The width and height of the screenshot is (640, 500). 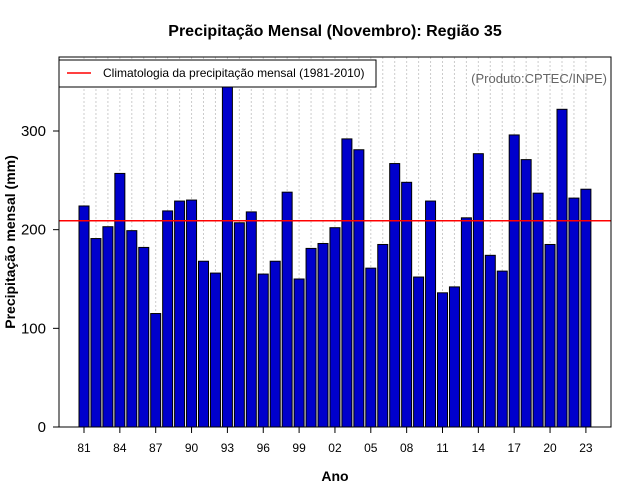 I want to click on bar-1991, so click(x=203, y=344).